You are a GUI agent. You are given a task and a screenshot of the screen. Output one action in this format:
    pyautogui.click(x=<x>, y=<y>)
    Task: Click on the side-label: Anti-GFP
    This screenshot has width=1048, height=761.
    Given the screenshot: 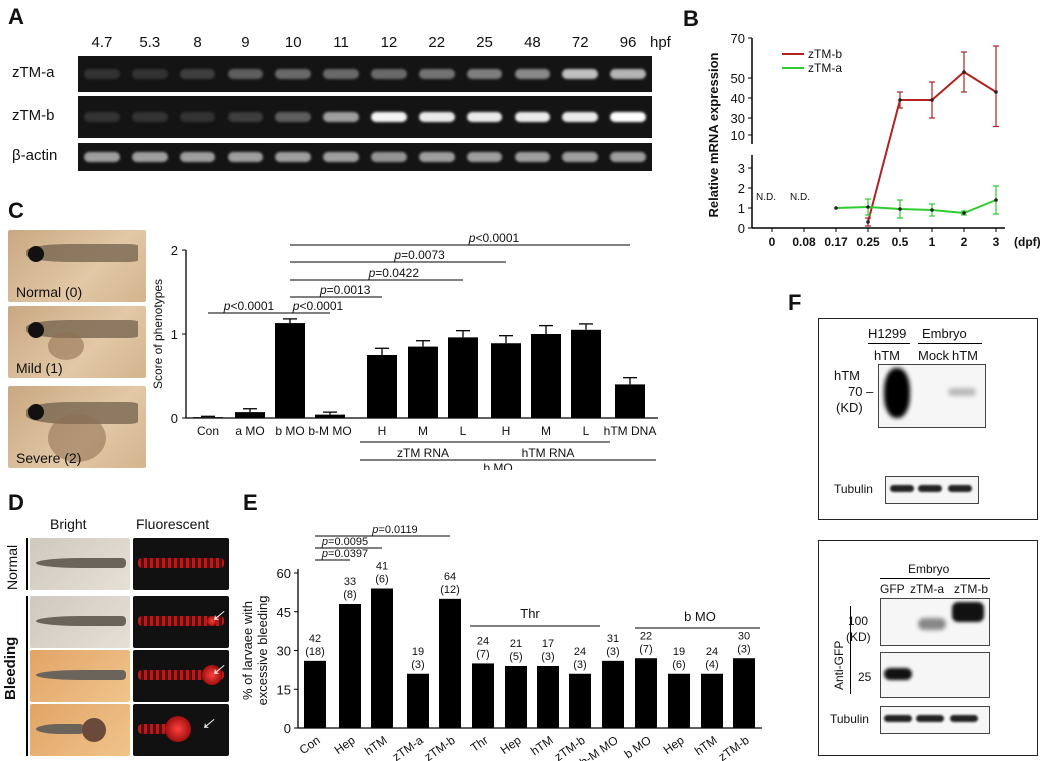 What is the action you would take?
    pyautogui.click(x=839, y=665)
    